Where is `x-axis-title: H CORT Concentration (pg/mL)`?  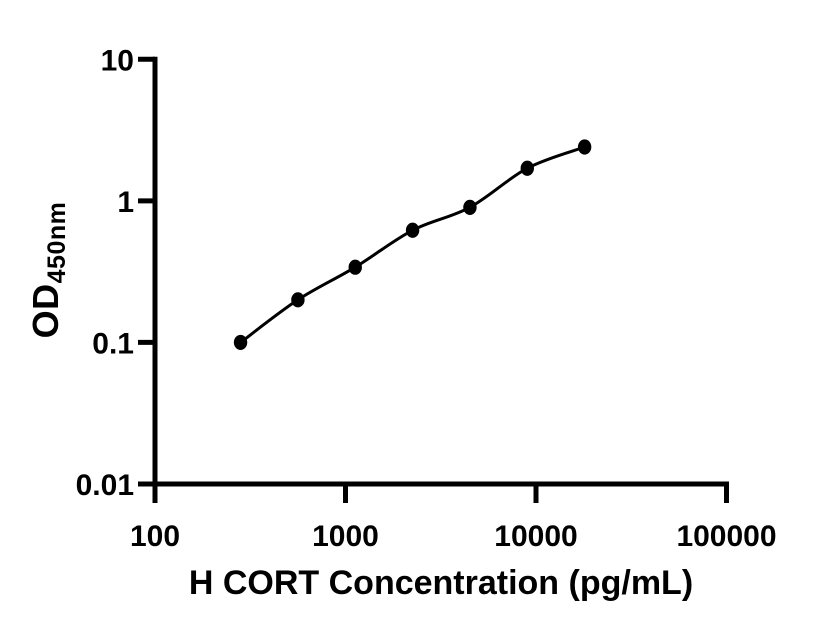
x-axis-title: H CORT Concentration (pg/mL) is located at coordinates (441, 583).